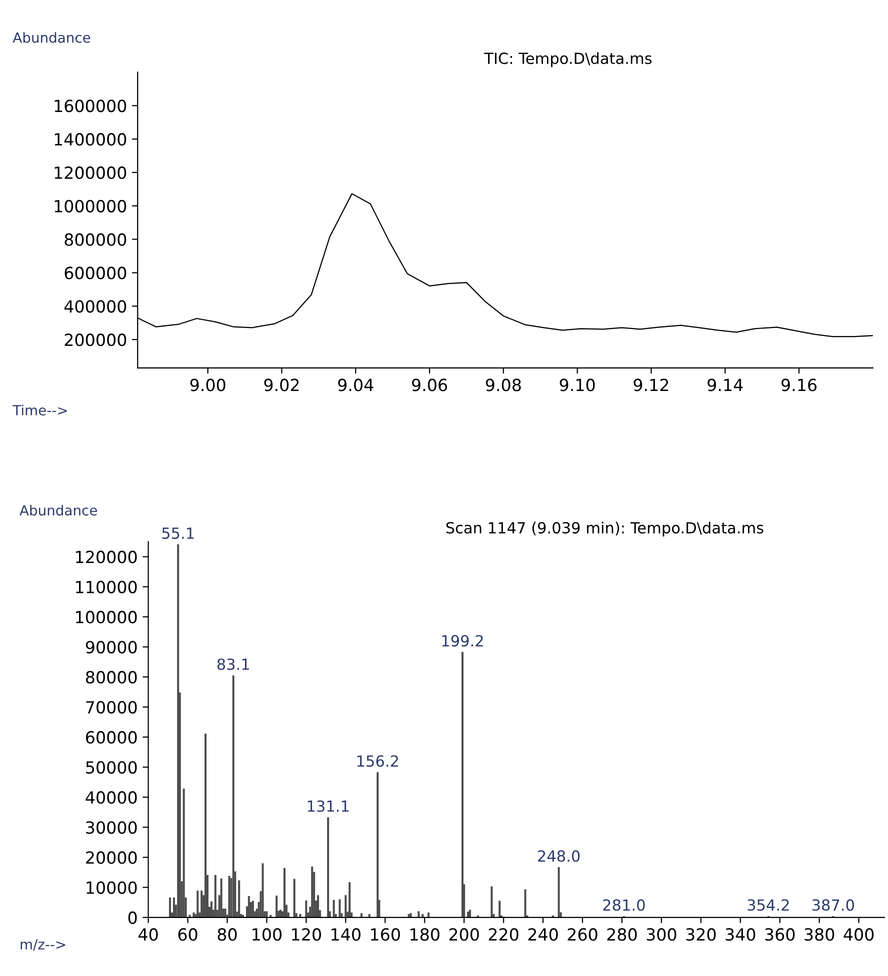 The height and width of the screenshot is (976, 888). I want to click on y-tick-label: 200000, so click(95, 340).